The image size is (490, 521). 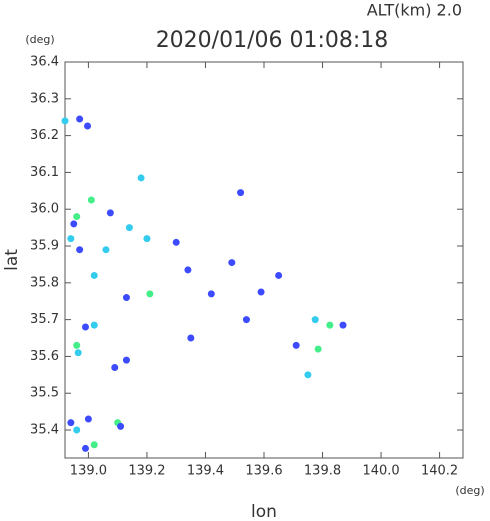 I want to click on y-unit: (deg), so click(x=39, y=39).